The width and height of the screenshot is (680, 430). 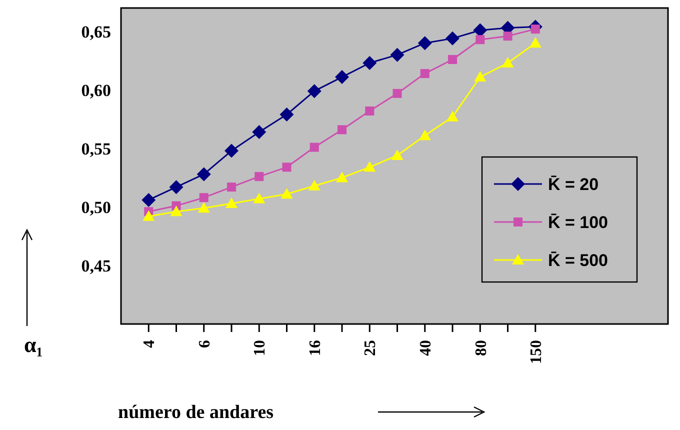 What do you see at coordinates (481, 348) in the screenshot?
I see `x-tick-label: 80` at bounding box center [481, 348].